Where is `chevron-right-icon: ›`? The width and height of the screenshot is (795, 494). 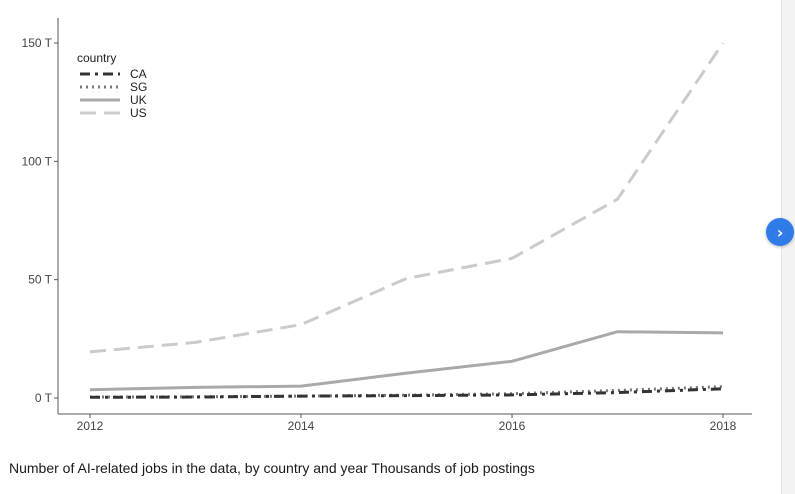
chevron-right-icon: › is located at coordinates (780, 232).